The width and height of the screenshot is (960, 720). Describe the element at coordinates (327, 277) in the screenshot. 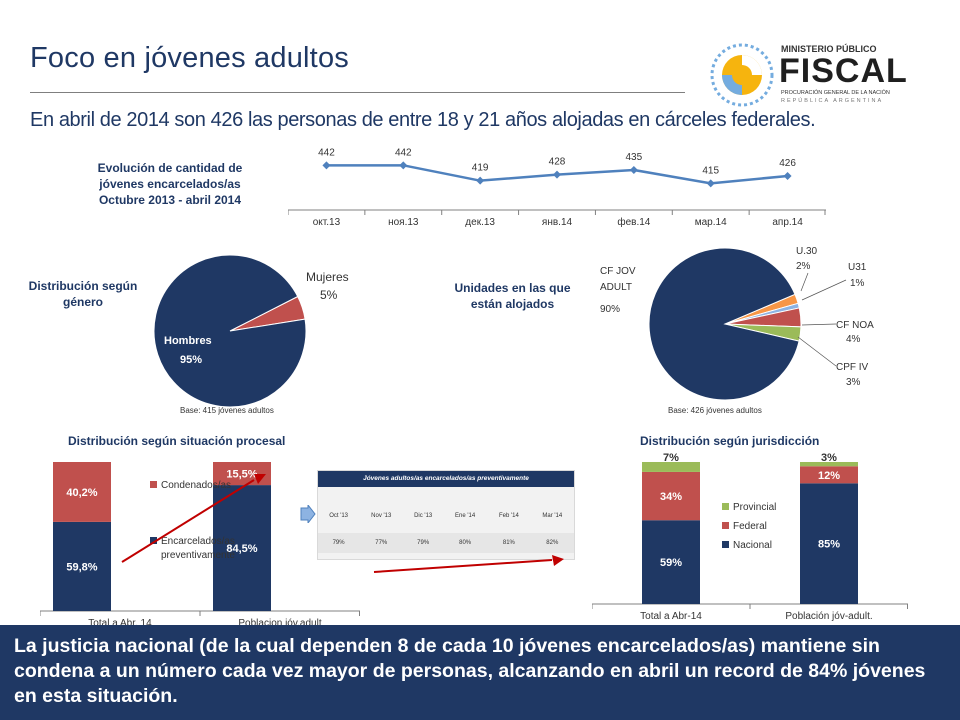

I see `slice-label-mujeres: Mujeres` at that location.